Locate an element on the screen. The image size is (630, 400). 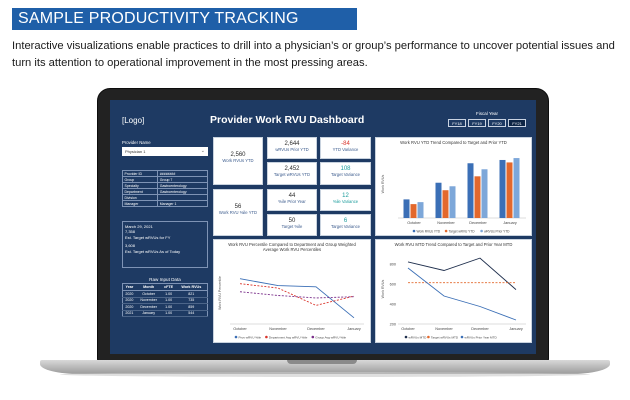
y-tick-label: 600 is located at coordinates (393, 284).